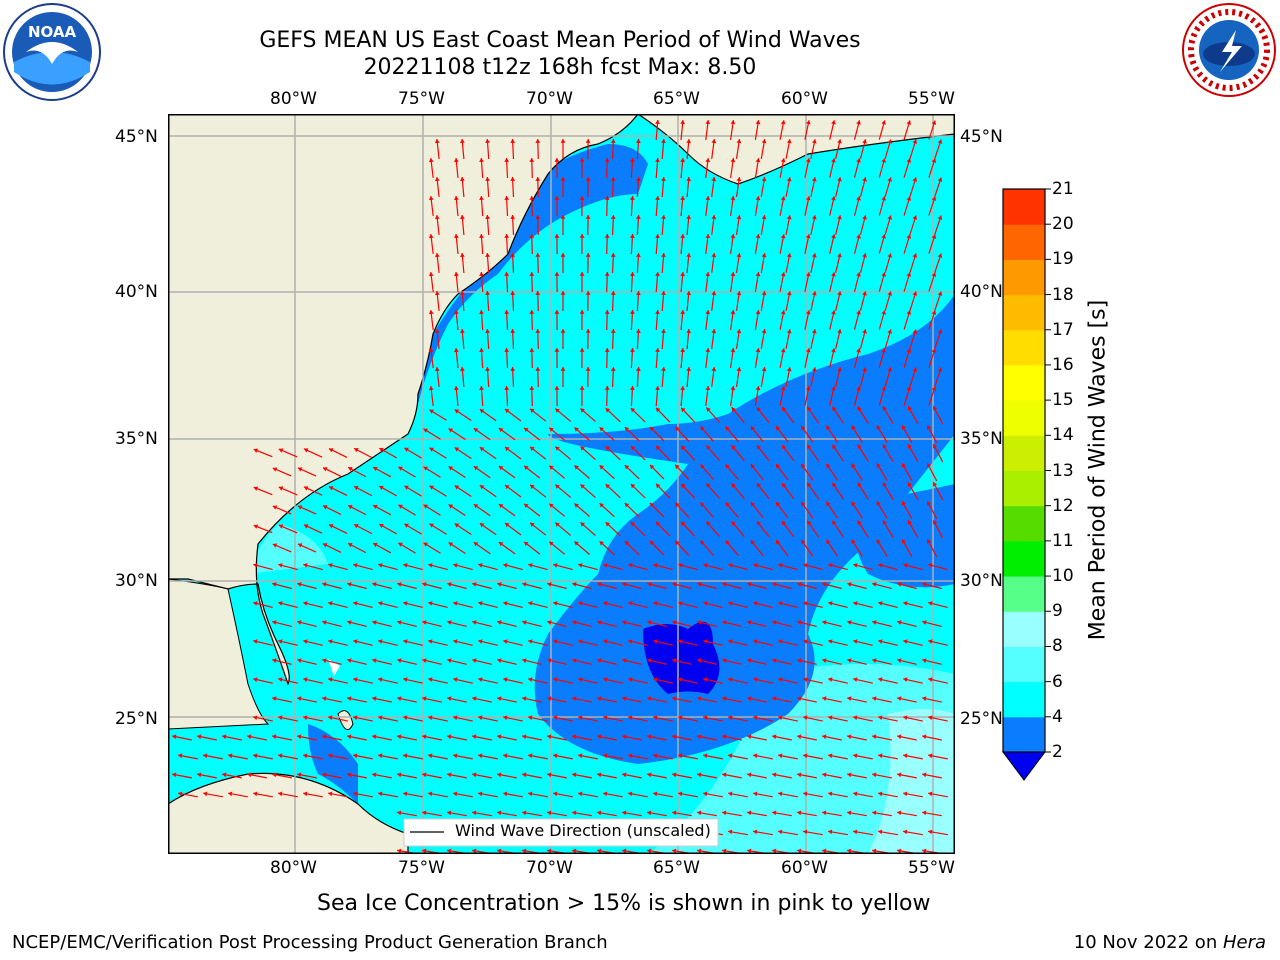 The image size is (1280, 960). I want to click on lon-label-bottom: 60°W, so click(804, 868).